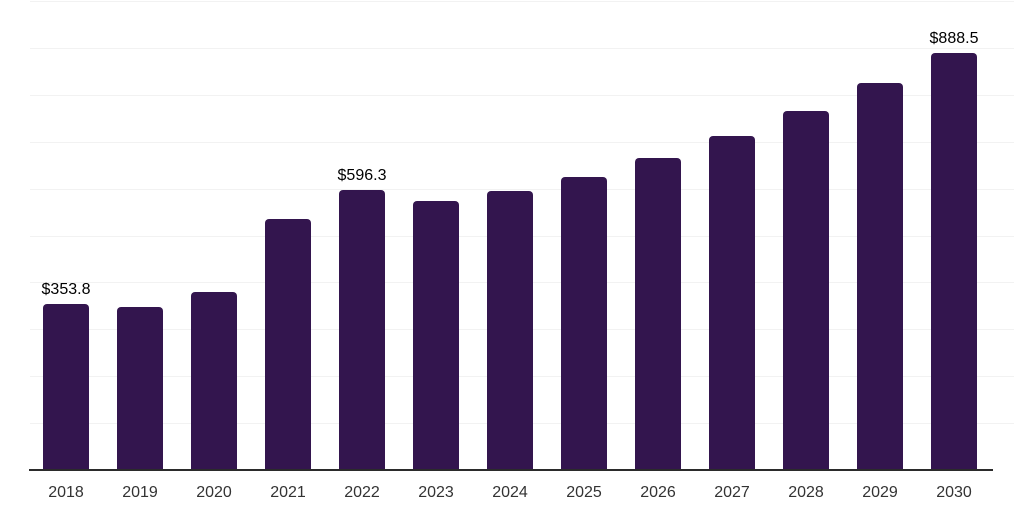 The width and height of the screenshot is (1024, 512). Describe the element at coordinates (510, 330) in the screenshot. I see `bar-2024` at that location.